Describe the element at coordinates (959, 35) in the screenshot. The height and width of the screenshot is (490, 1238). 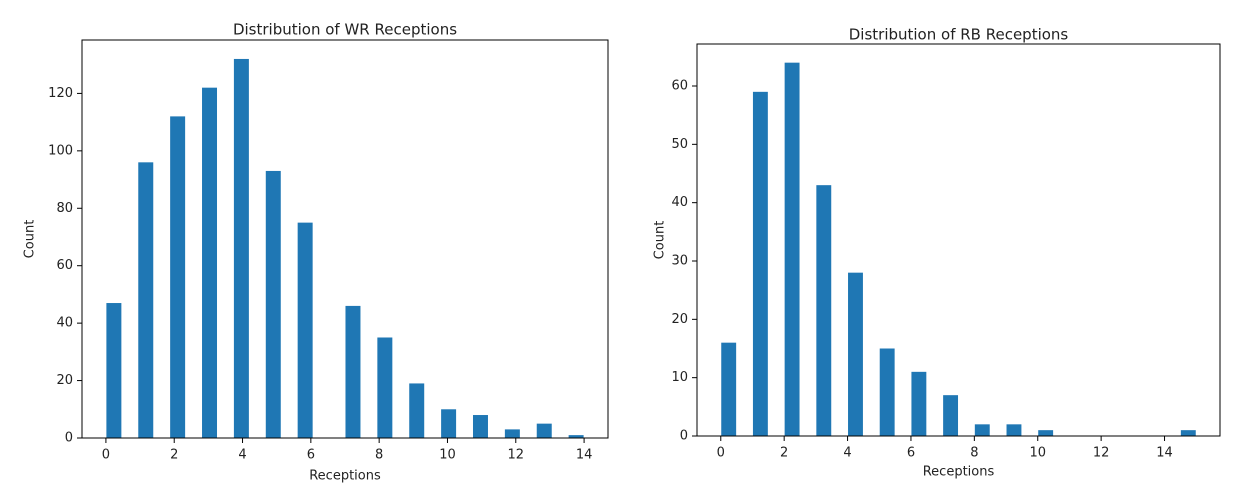
I see `chart-title: Distribution of RB Receptions` at that location.